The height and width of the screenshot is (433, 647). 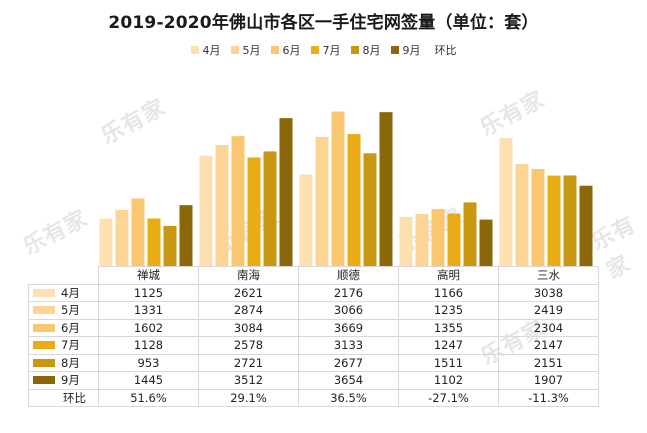 I want to click on table-row-yoy: 环比 51.6% 29.1% 36.5% -27.1% -11.3%, so click(x=313, y=397).